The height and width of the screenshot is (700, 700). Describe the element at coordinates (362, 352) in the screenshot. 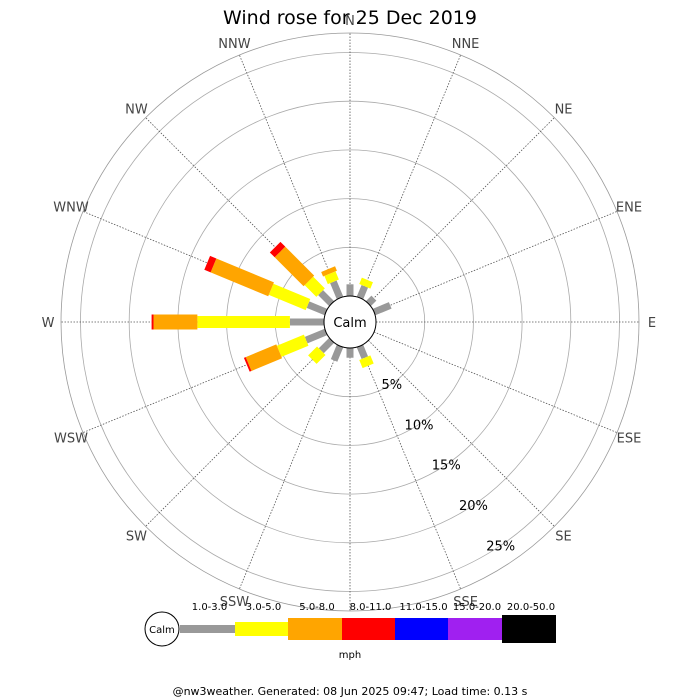

I see `bar-sse-1.0-3.0` at that location.